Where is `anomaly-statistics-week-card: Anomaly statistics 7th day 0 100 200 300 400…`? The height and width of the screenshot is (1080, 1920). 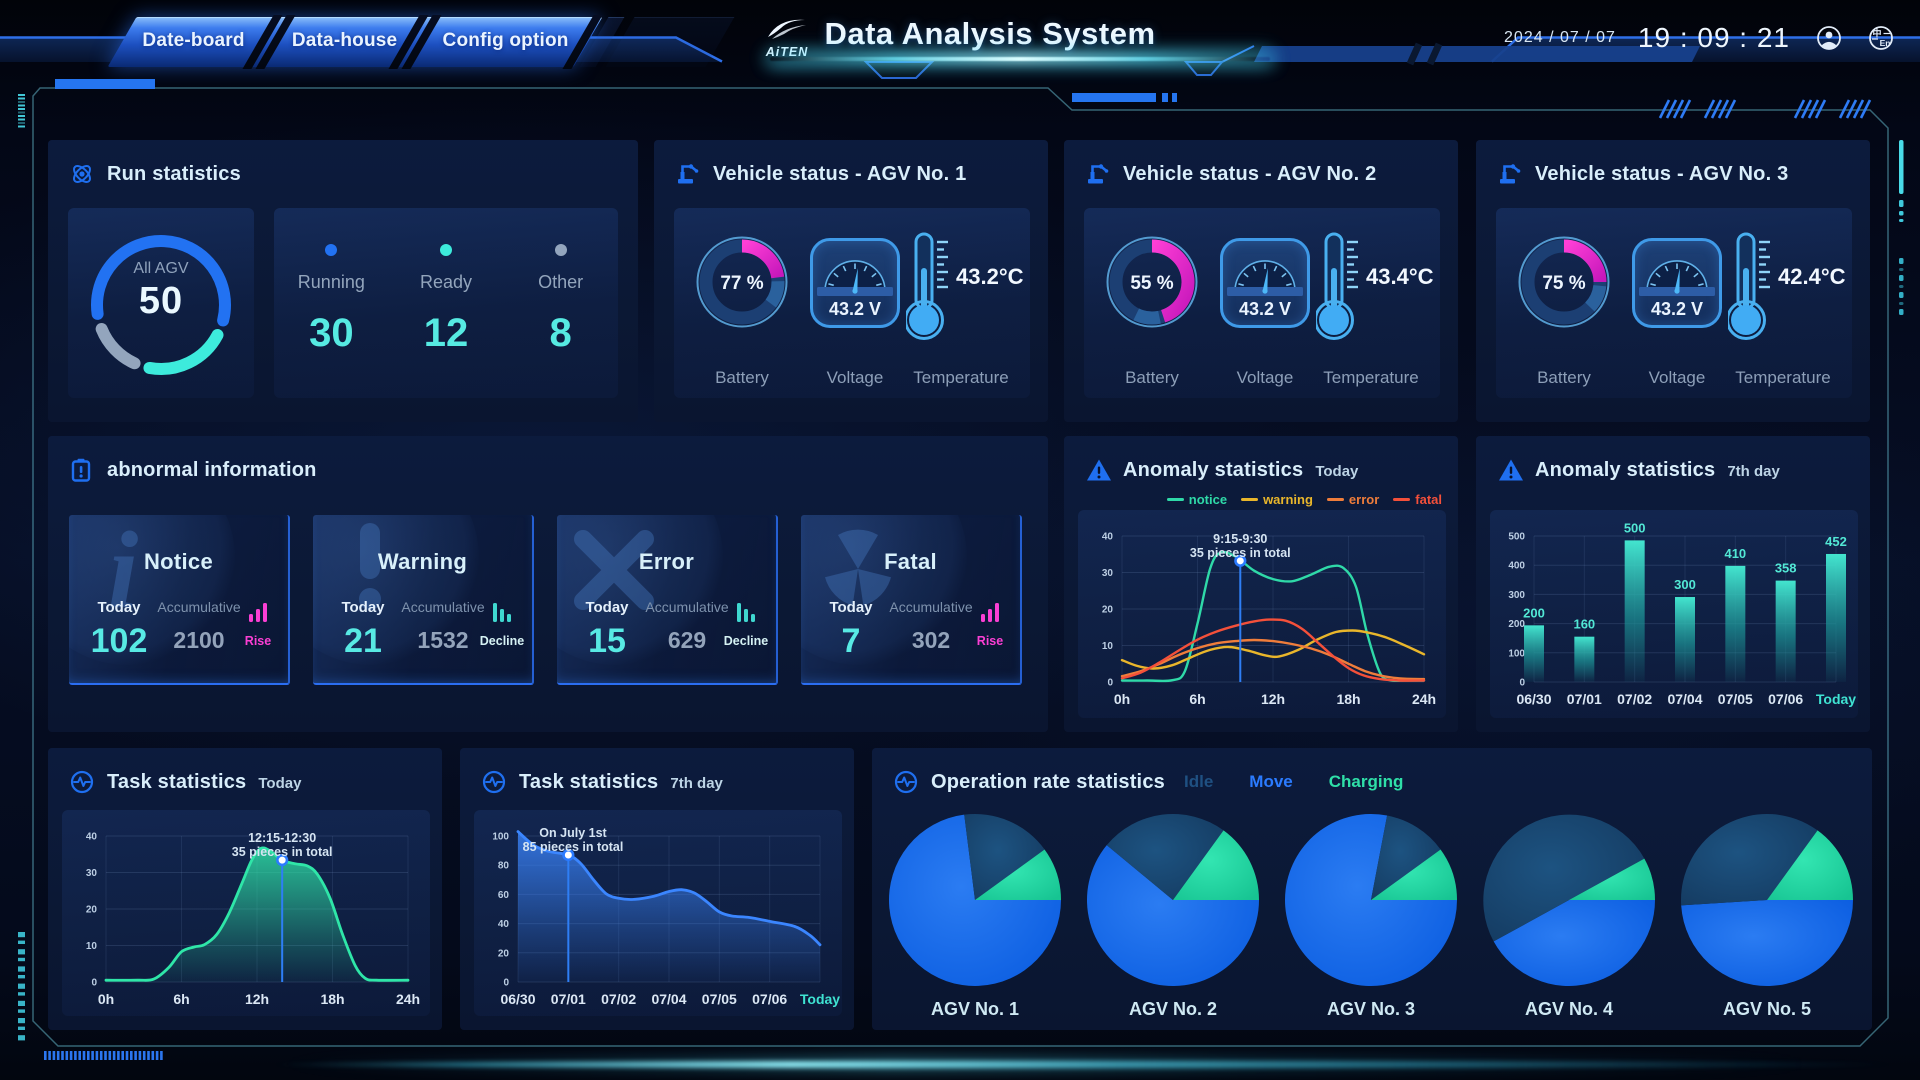 anomaly-statistics-week-card: Anomaly statistics 7th day 0 100 200 300 400… is located at coordinates (1673, 584).